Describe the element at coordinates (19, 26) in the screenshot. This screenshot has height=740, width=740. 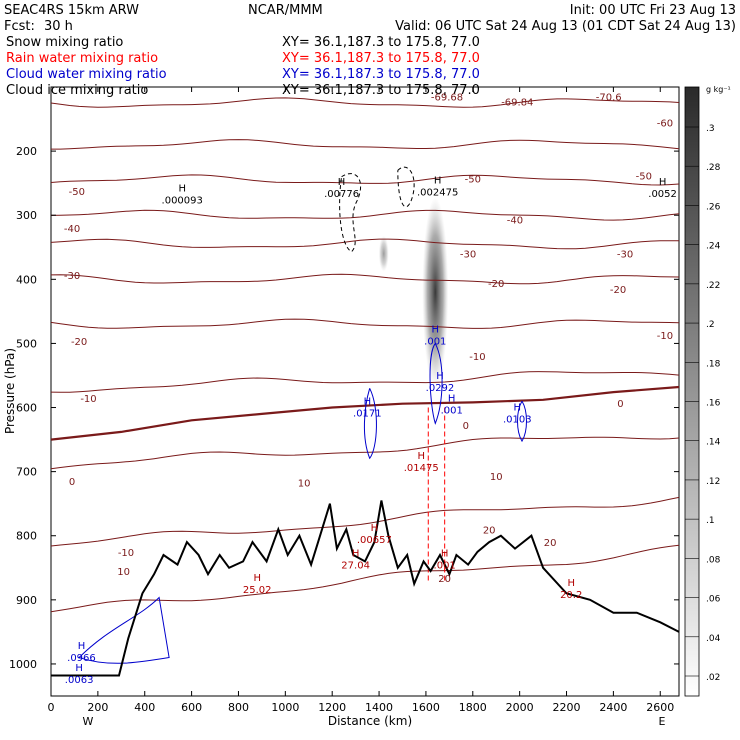
I see `fcst-label: Fcst:` at that location.